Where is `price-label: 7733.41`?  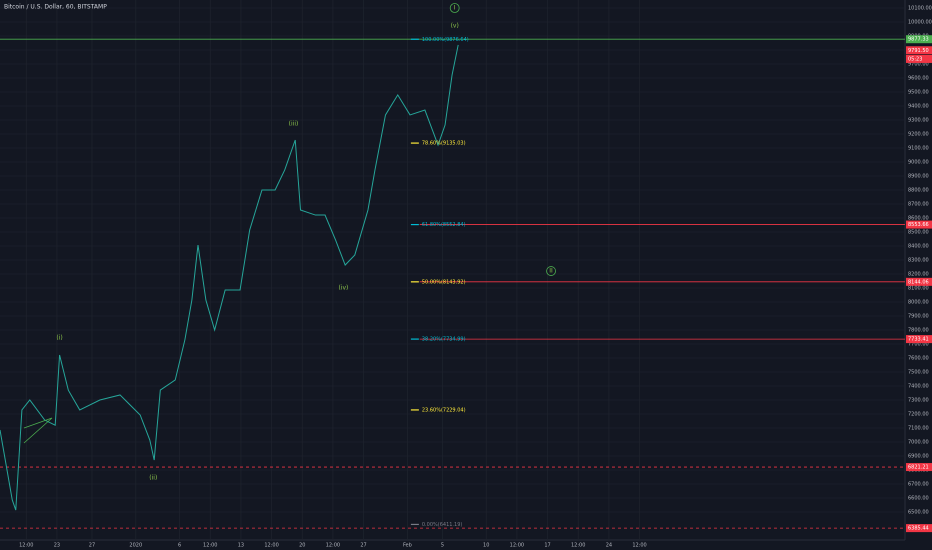
price-label: 7733.41 is located at coordinates (918, 340).